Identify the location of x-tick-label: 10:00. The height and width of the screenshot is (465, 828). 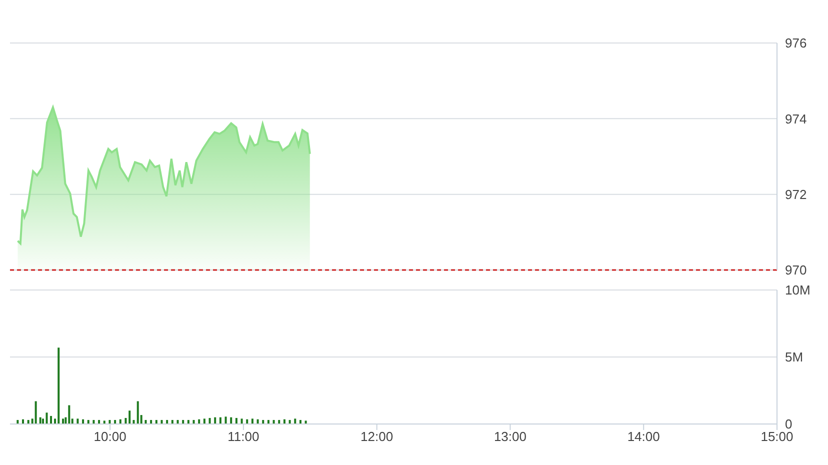
(110, 436).